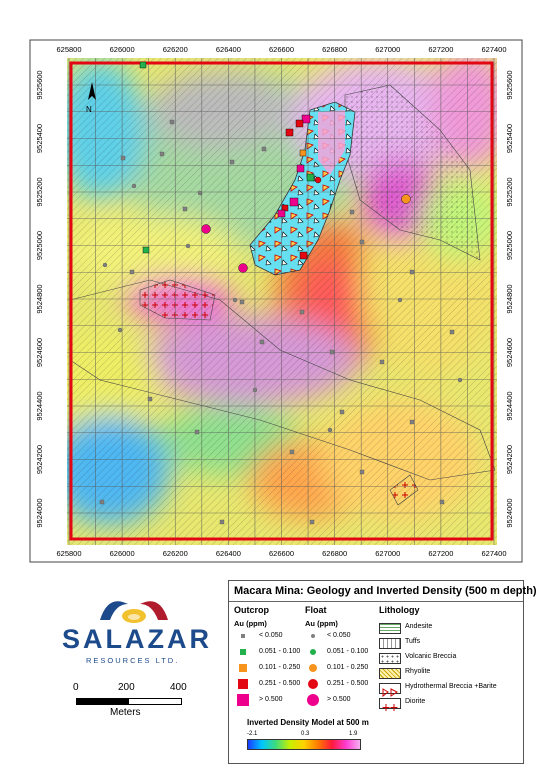  I want to click on y-tick-label-left: 9524800, so click(39, 298).